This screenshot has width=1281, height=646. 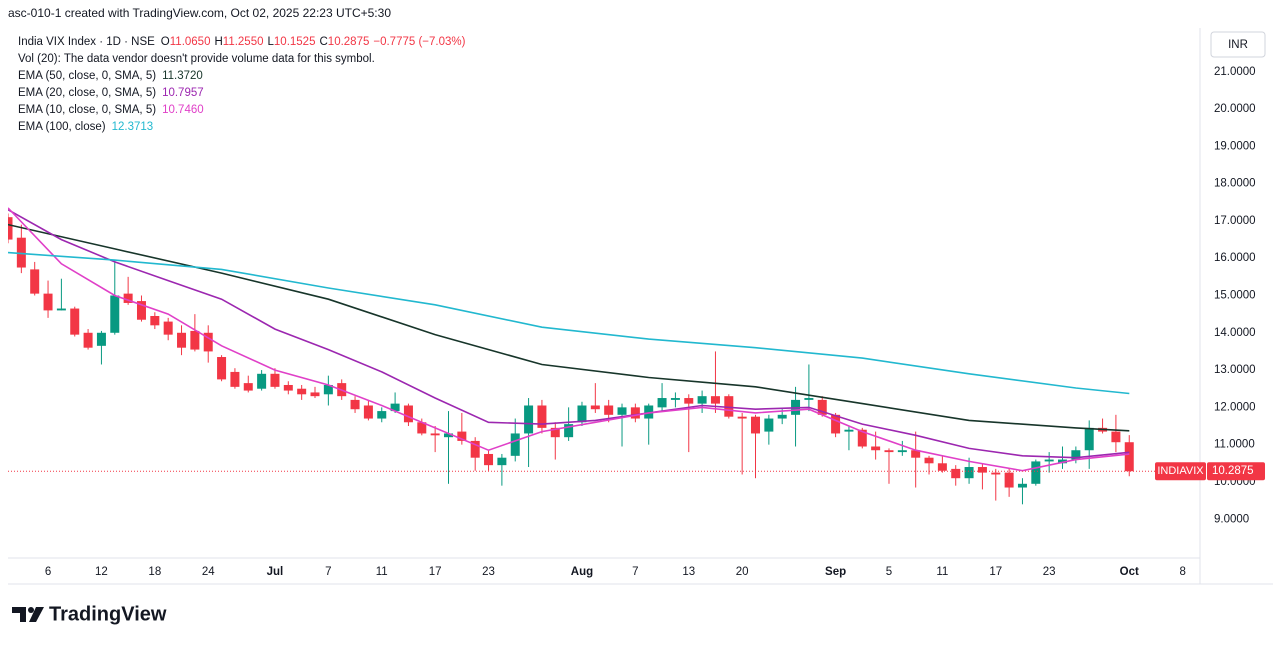 I want to click on y-tick-label: 12.0000, so click(x=1235, y=407).